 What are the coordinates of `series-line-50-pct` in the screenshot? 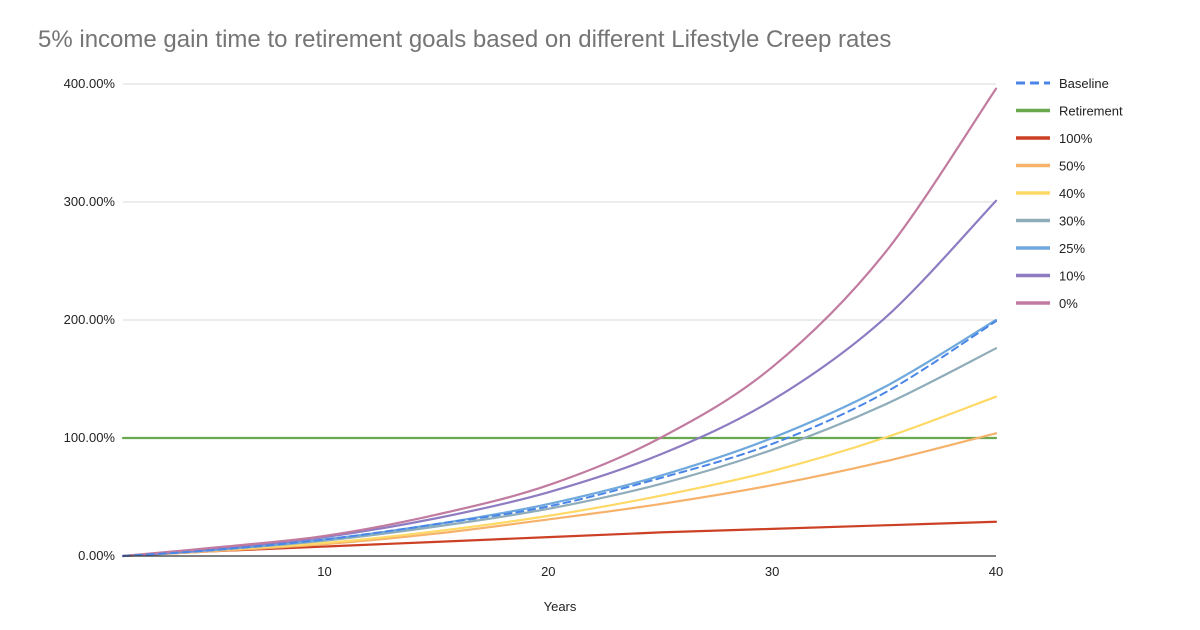 It's located at (559, 495).